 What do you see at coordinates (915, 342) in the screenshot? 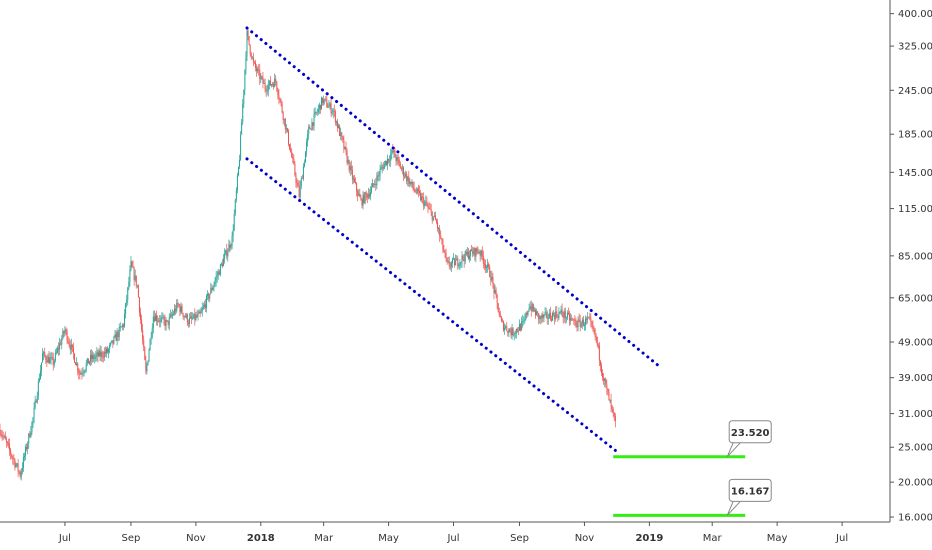
I see `y-tick-label: 49.000` at bounding box center [915, 342].